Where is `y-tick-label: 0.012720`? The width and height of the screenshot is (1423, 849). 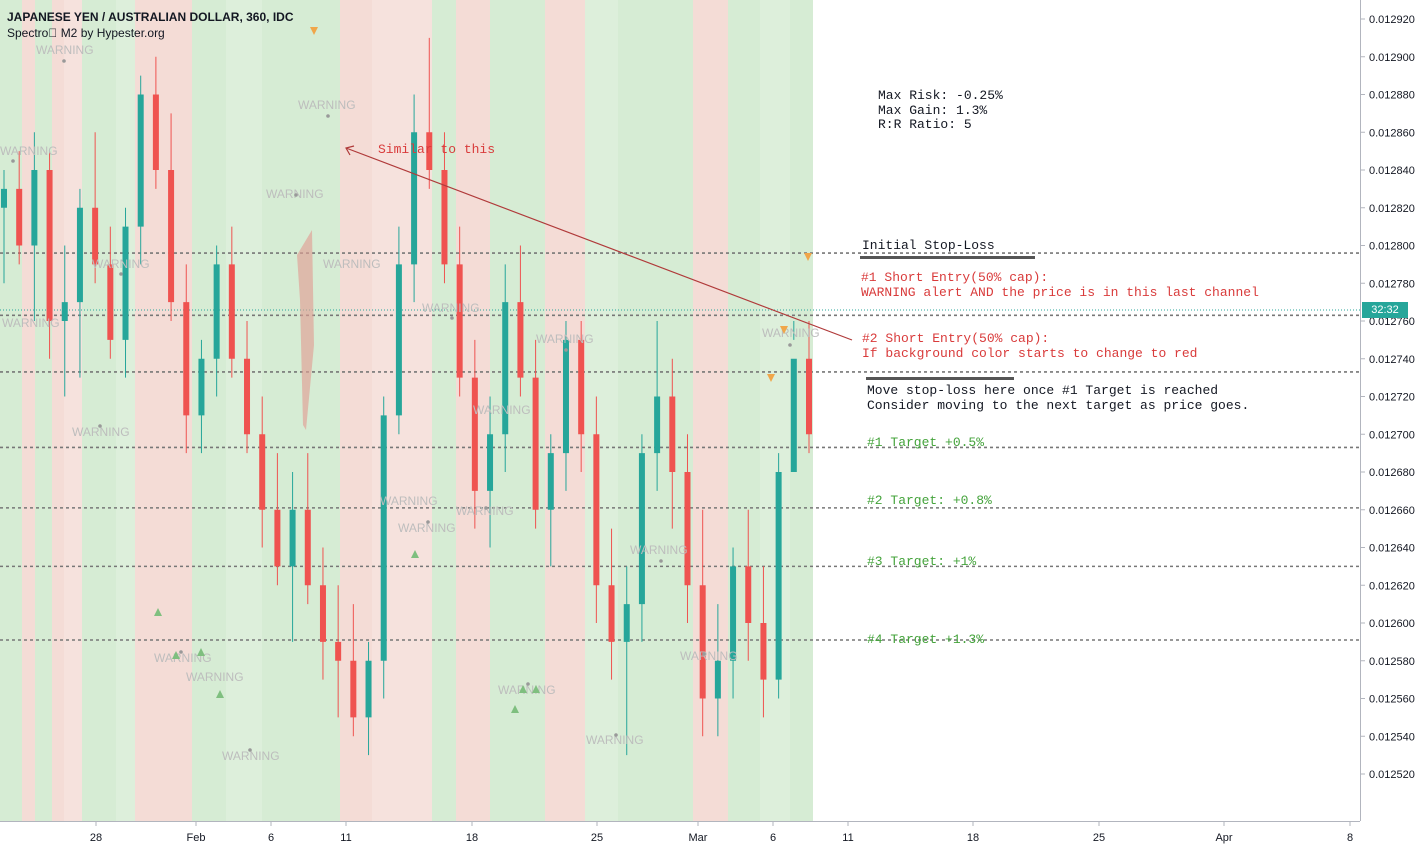
y-tick-label: 0.012720 is located at coordinates (1392, 398).